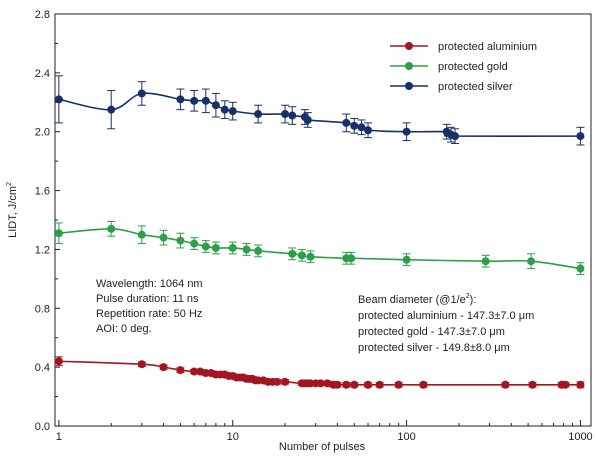 The image size is (596, 456). I want to click on y-tick-label: 0.8, so click(42, 309).